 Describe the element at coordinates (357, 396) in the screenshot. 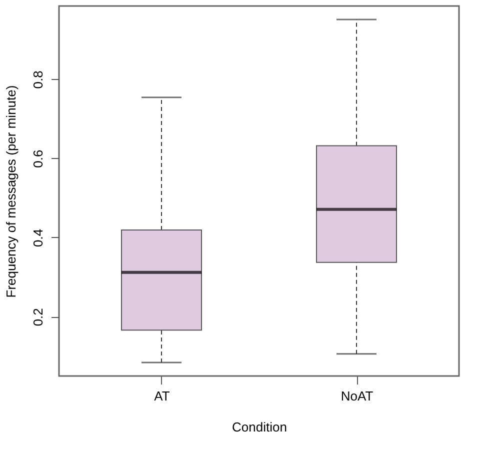

I see `x-tick-label: NoAT` at that location.